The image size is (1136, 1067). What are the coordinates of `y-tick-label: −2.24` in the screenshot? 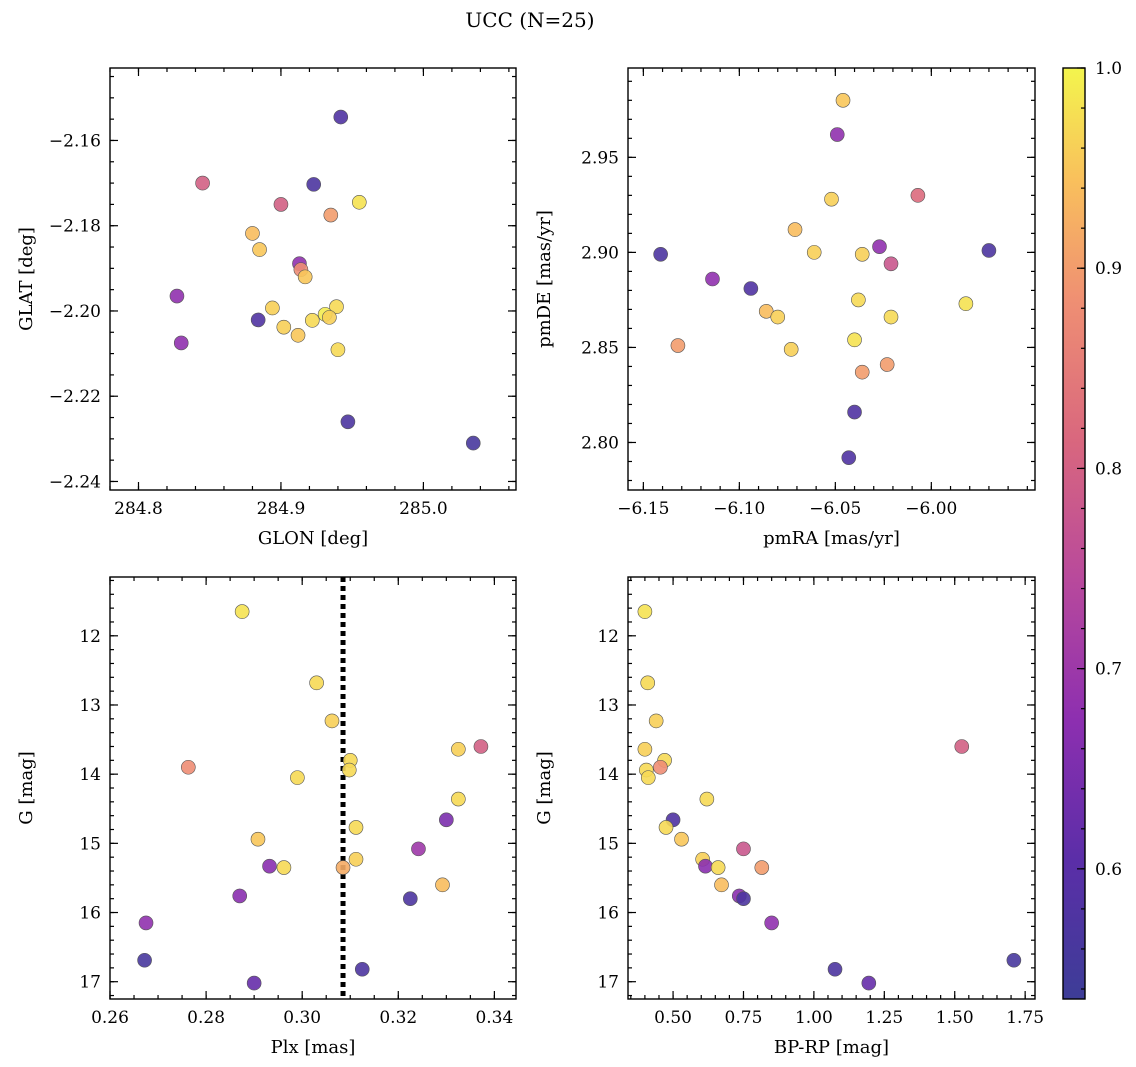 It's located at (75, 482).